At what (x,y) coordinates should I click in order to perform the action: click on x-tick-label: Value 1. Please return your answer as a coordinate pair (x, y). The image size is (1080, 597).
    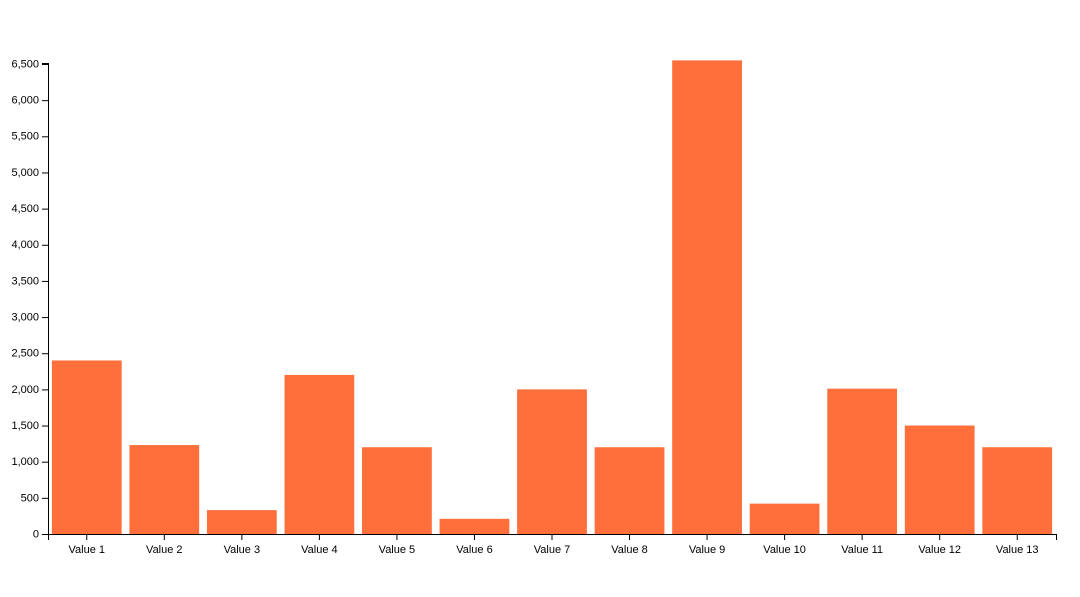
    Looking at the image, I should click on (87, 550).